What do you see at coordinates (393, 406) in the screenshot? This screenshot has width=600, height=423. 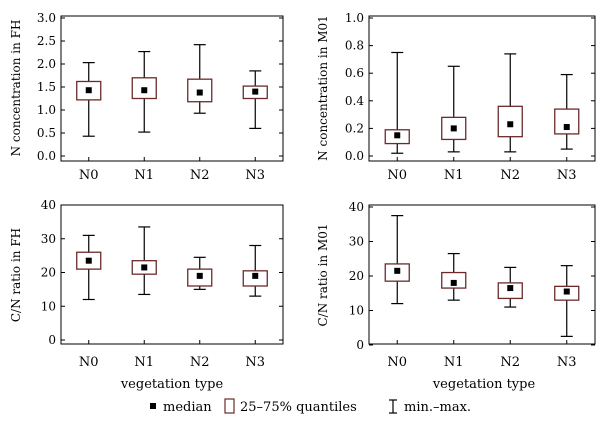 I see `legend-range-whisker-icon` at bounding box center [393, 406].